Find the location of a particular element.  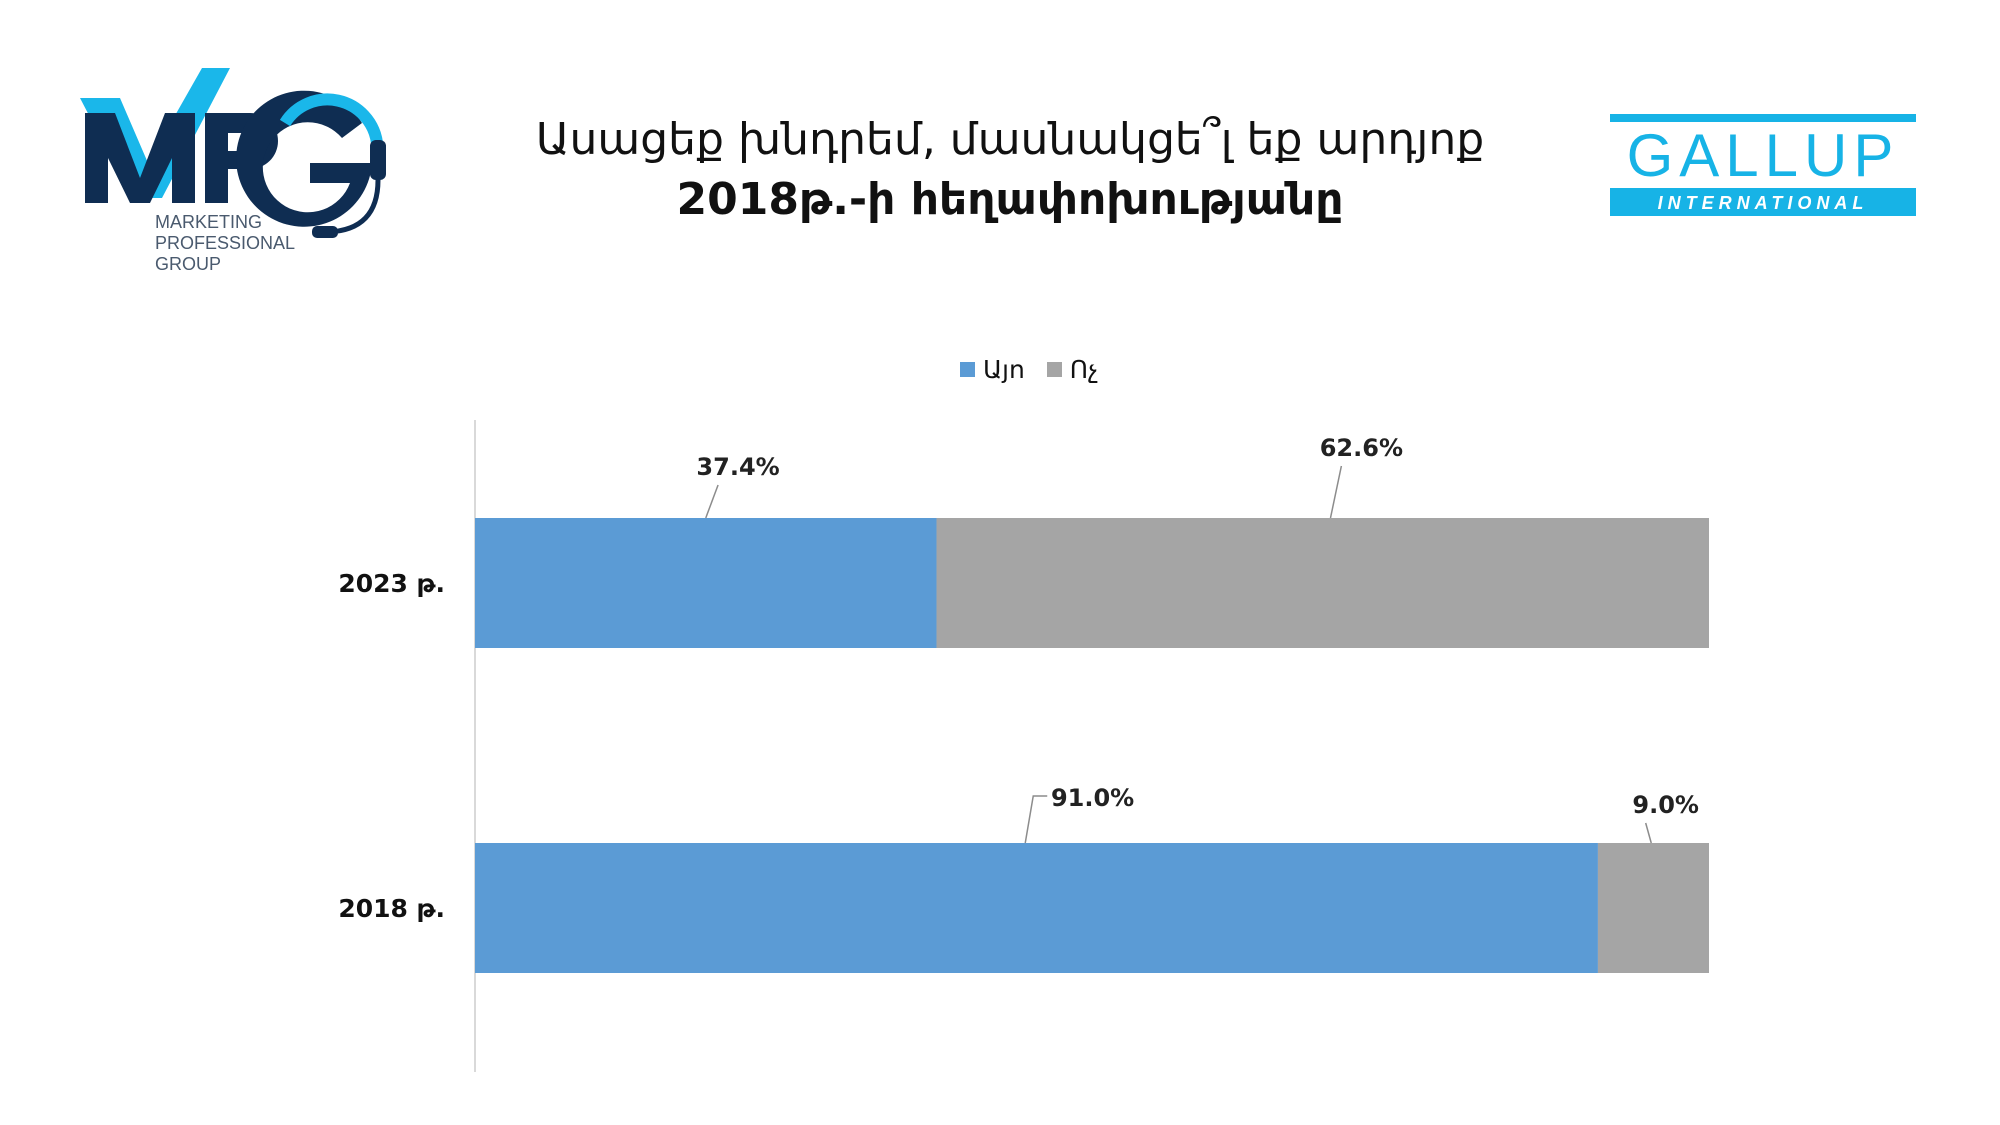

data-label: 37.4% is located at coordinates (737, 467).